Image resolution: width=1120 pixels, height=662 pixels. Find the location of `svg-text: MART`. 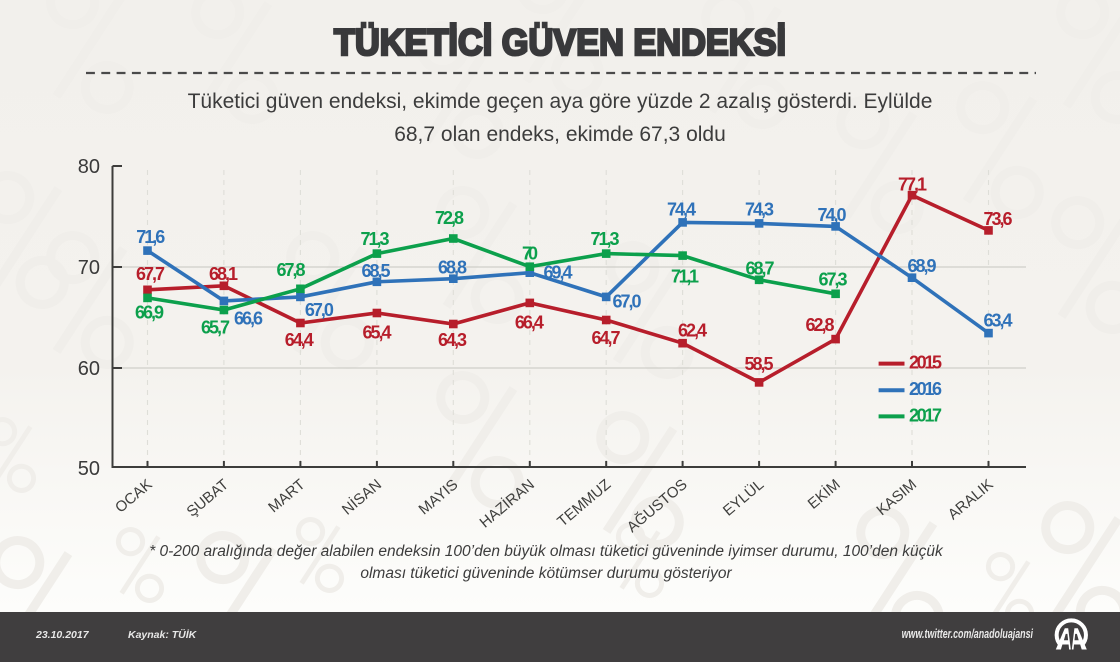

svg-text: MART is located at coordinates (286, 496).